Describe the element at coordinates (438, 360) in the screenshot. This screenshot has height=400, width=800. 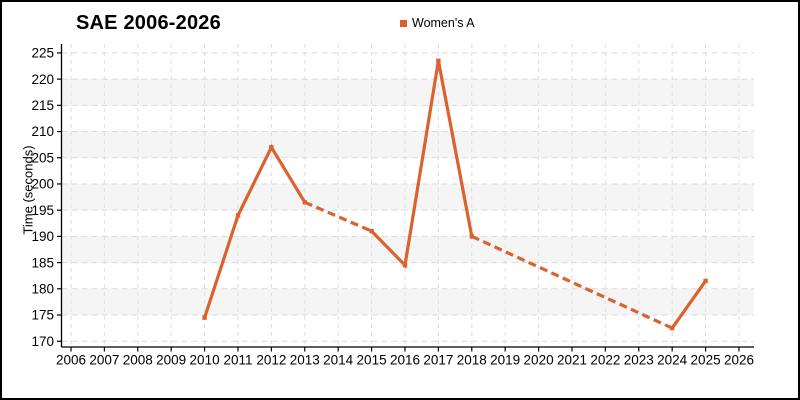
I see `x-tick-label: 2017` at that location.